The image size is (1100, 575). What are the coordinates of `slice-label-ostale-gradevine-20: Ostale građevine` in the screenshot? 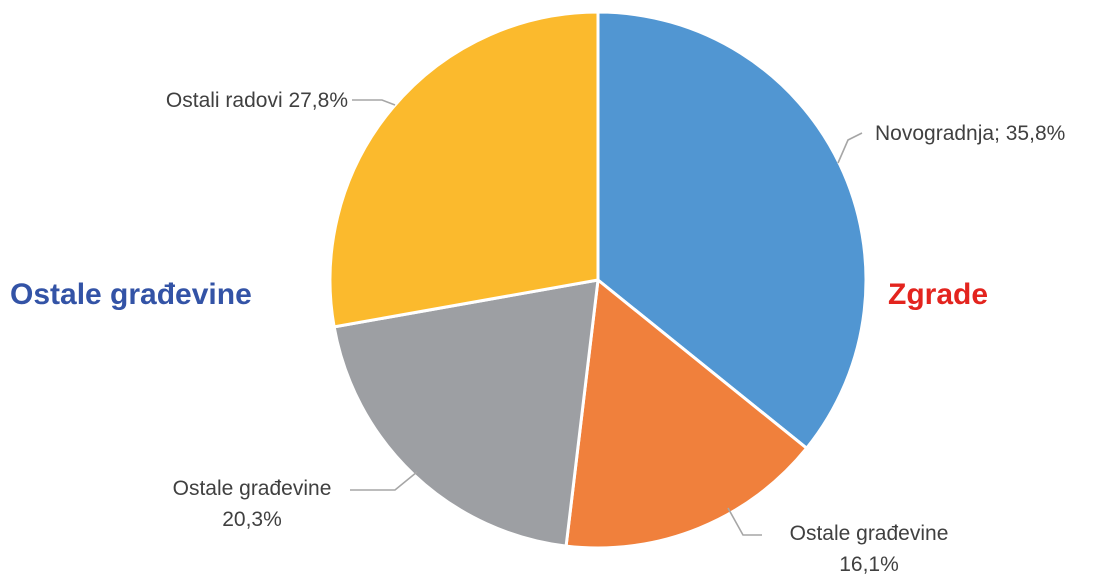 It's located at (252, 488).